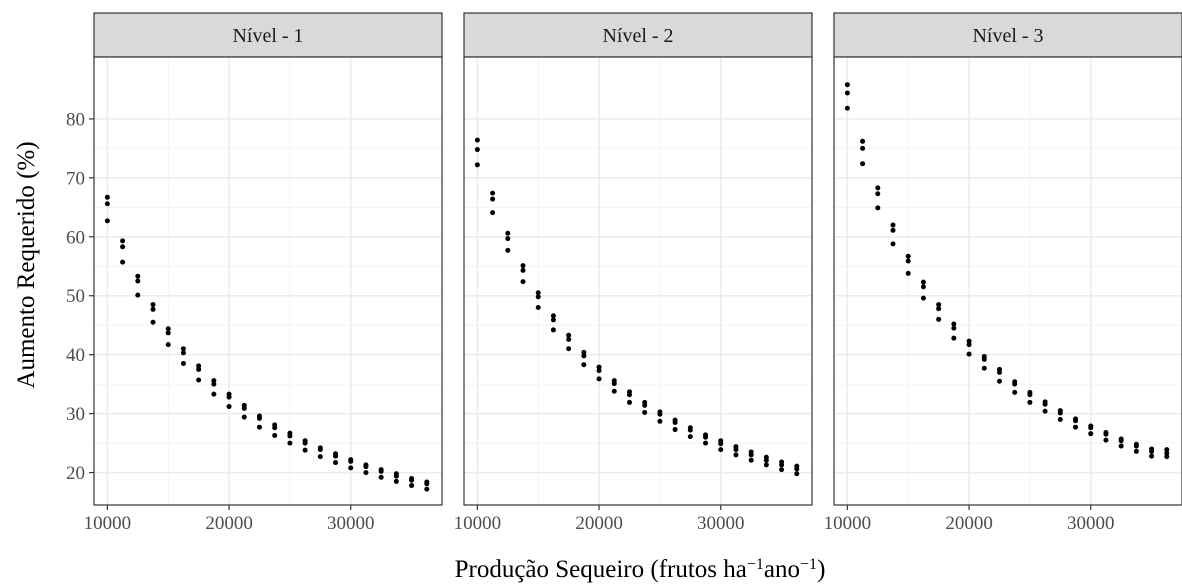 Image resolution: width=1182 pixels, height=584 pixels. I want to click on y-tick-label: 40, so click(75, 355).